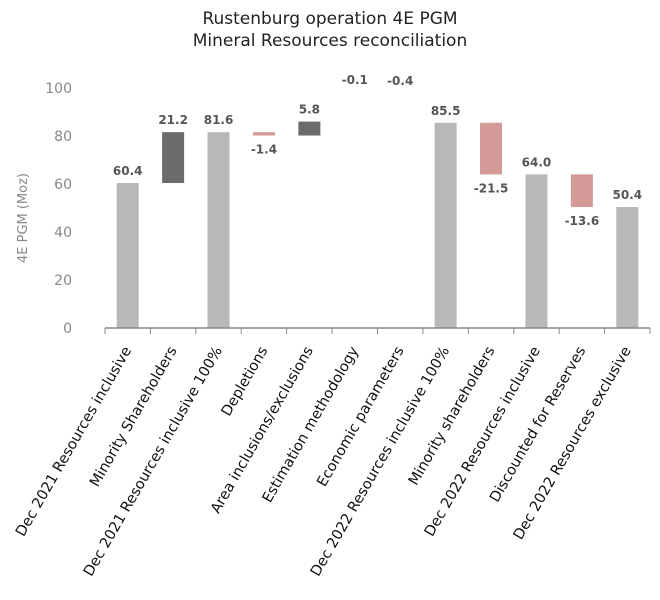 The height and width of the screenshot is (600, 660). Describe the element at coordinates (133, 417) in the screenshot. I see `x-tick-label: Minority Shareholders` at that location.